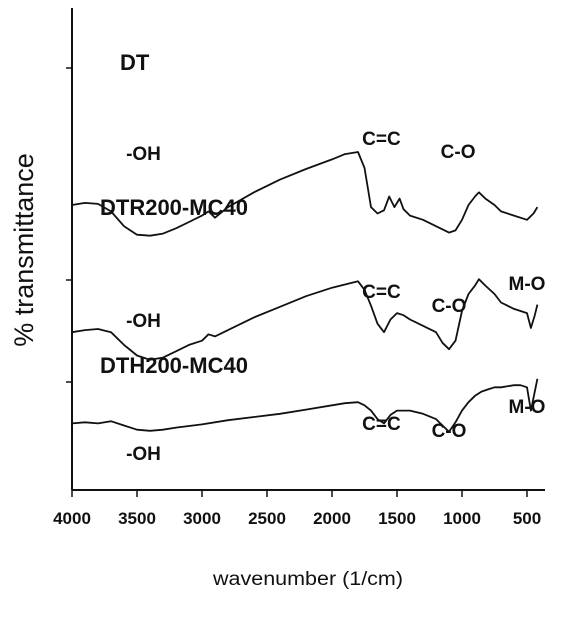  I want to click on x-tick-label: 1000, so click(462, 518).